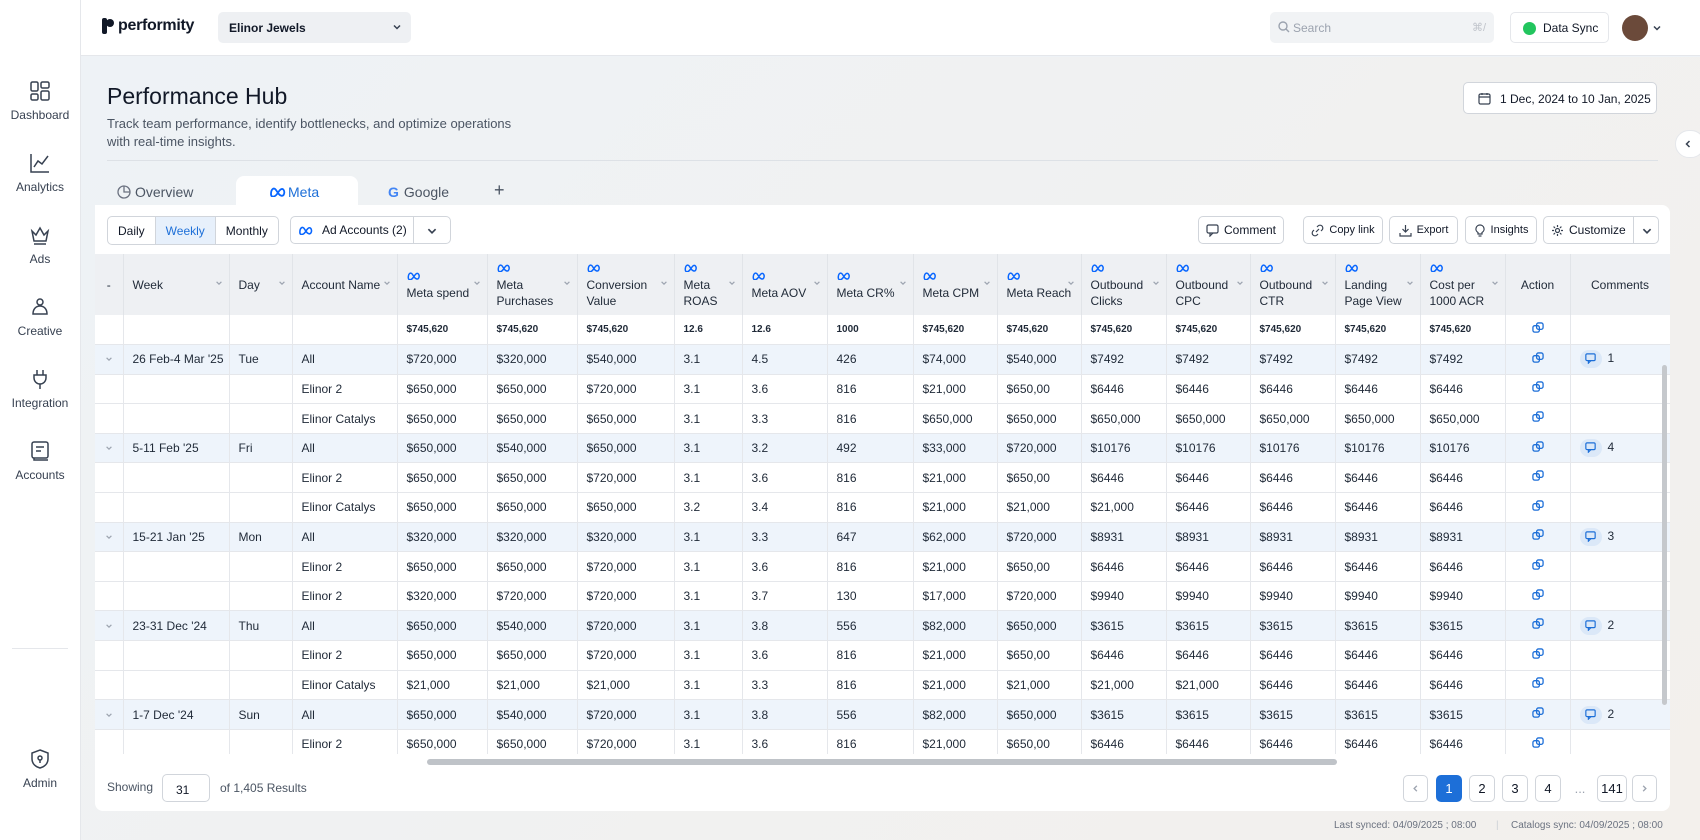  I want to click on scrollbar-thumb, so click(1664, 535).